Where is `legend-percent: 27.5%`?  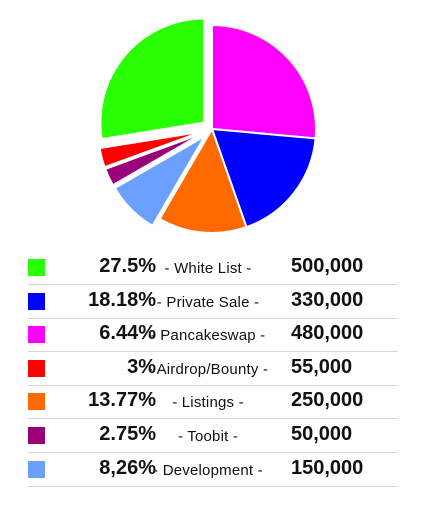
legend-percent: 27.5% is located at coordinates (127, 266).